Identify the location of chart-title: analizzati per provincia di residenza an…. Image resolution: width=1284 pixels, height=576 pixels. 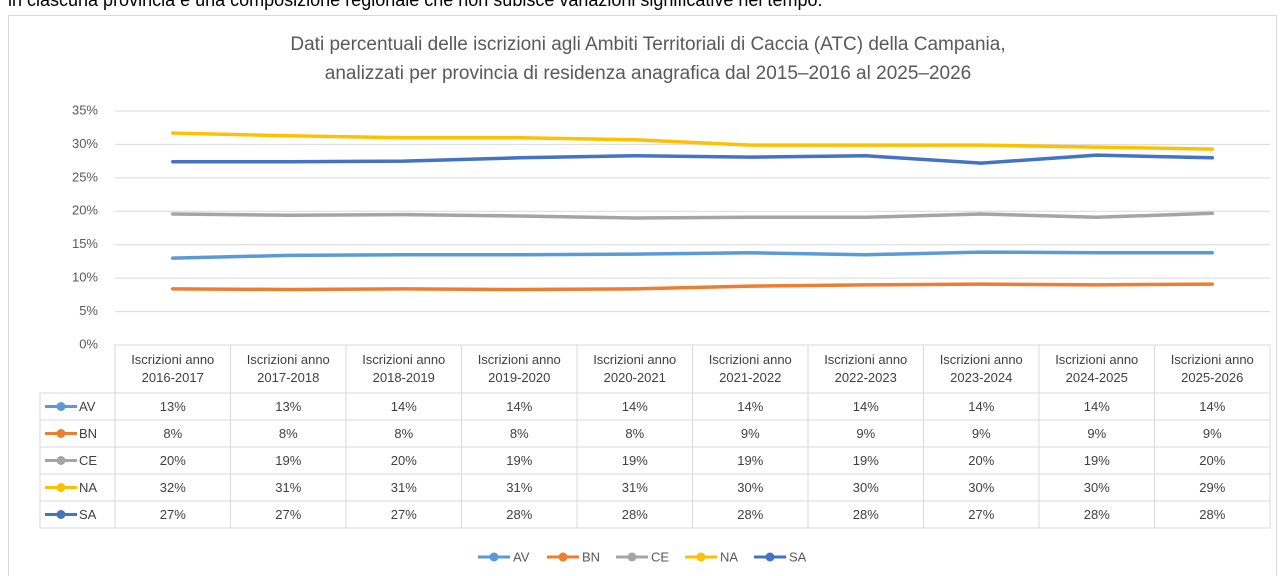
(648, 73).